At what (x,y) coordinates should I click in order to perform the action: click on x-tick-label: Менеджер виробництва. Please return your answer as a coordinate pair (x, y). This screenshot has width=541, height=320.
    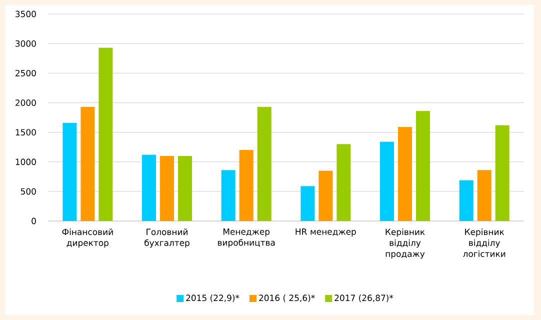
    Looking at the image, I should click on (246, 238).